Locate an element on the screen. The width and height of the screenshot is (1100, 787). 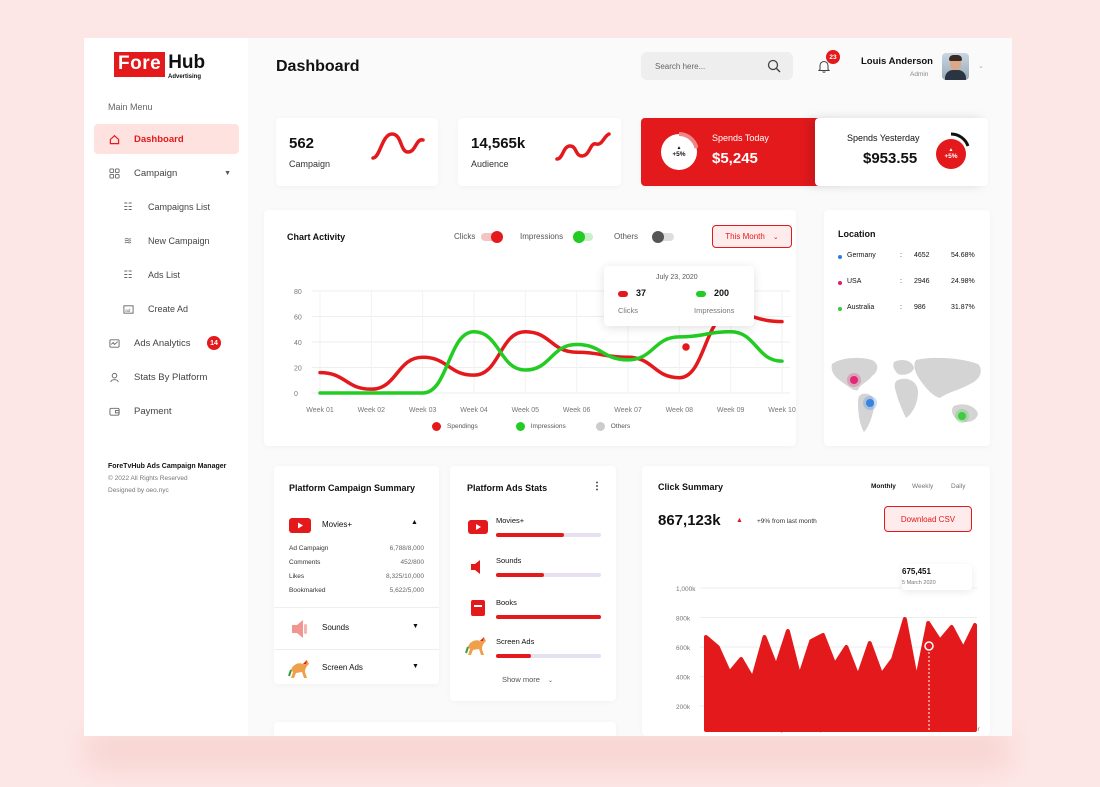
others-toggle: Others is located at coordinates (644, 236).